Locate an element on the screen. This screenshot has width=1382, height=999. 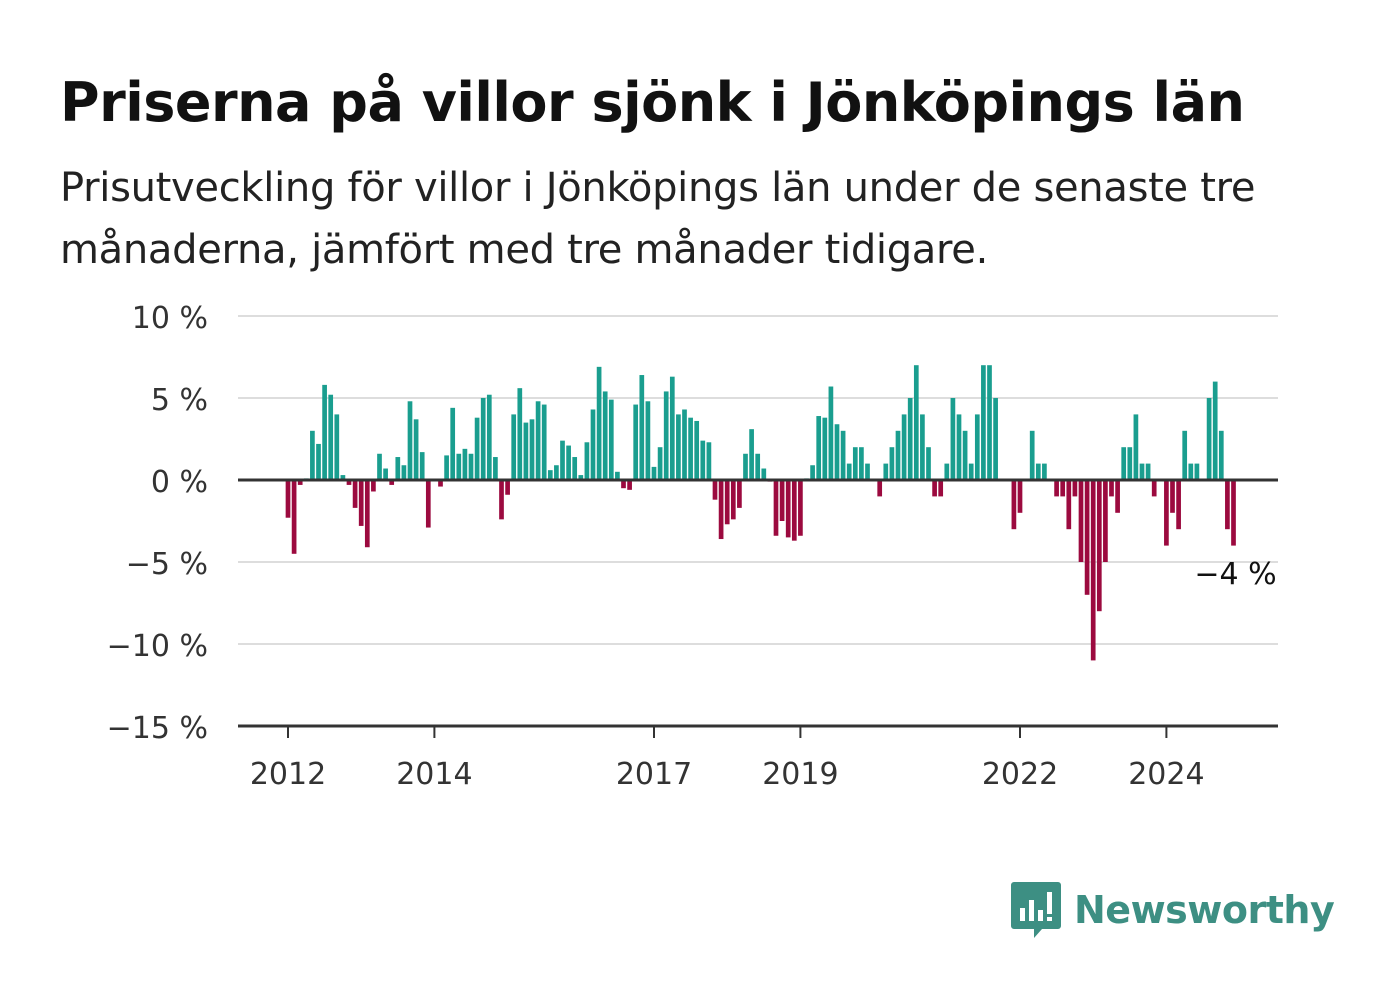
y-tick-label: −10 % is located at coordinates (157, 646).